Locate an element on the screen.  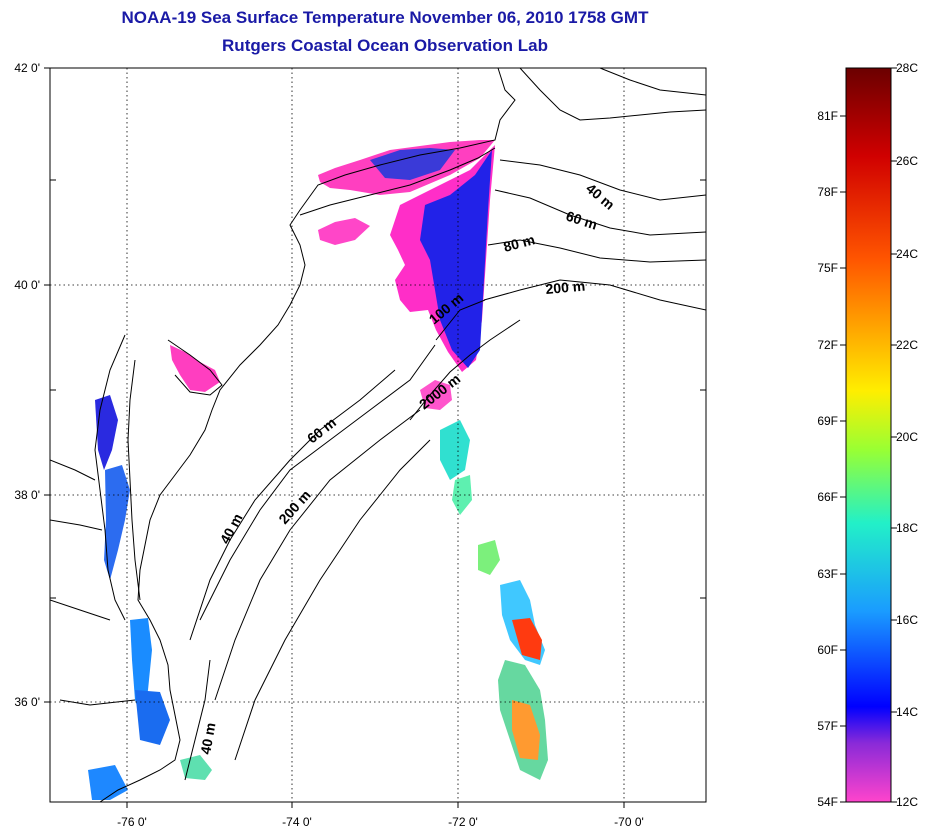
scale-f-63: 63F is located at coordinates (827, 574).